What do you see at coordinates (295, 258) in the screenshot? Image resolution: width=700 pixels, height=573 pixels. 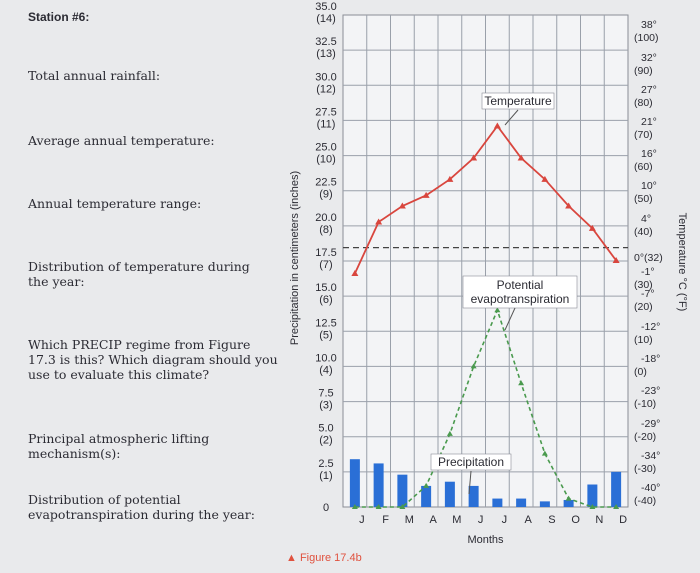 I see `y-axis-left-title: Precipitation in centimeters (inches)` at bounding box center [295, 258].